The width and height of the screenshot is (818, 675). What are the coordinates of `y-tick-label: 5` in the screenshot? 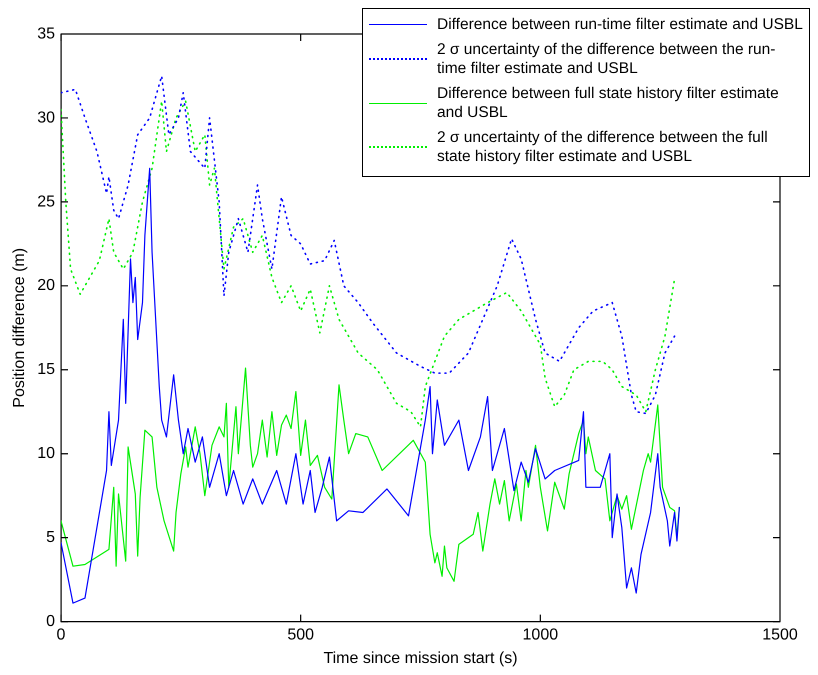 It's located at (51, 537).